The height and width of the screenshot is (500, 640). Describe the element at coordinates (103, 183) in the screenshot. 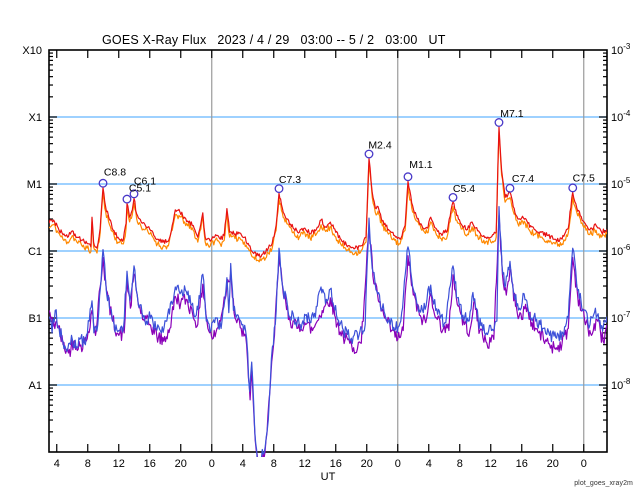

I see `flare-marker-C8.8` at that location.